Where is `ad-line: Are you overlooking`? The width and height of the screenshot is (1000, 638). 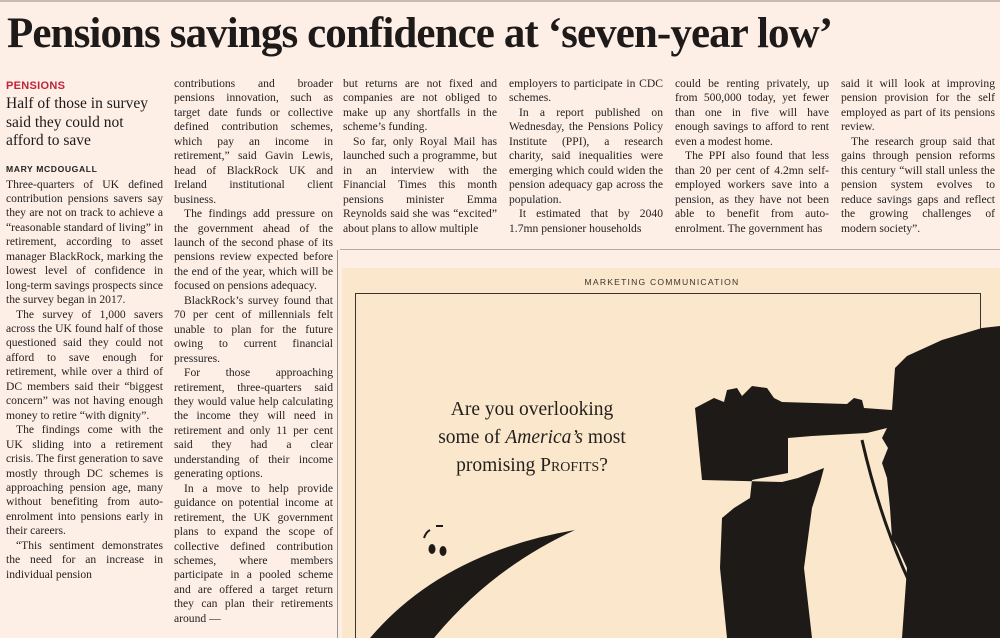 ad-line: Are you overlooking is located at coordinates (532, 409).